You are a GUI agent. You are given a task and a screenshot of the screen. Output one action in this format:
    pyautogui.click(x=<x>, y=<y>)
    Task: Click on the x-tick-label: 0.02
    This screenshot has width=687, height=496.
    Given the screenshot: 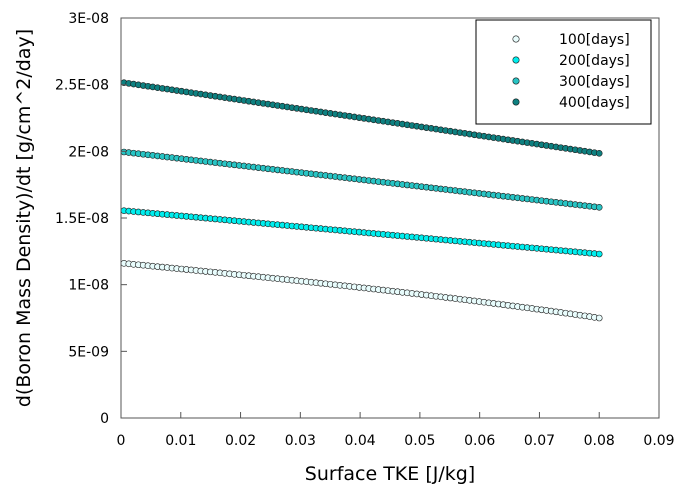 What is the action you would take?
    pyautogui.click(x=240, y=441)
    